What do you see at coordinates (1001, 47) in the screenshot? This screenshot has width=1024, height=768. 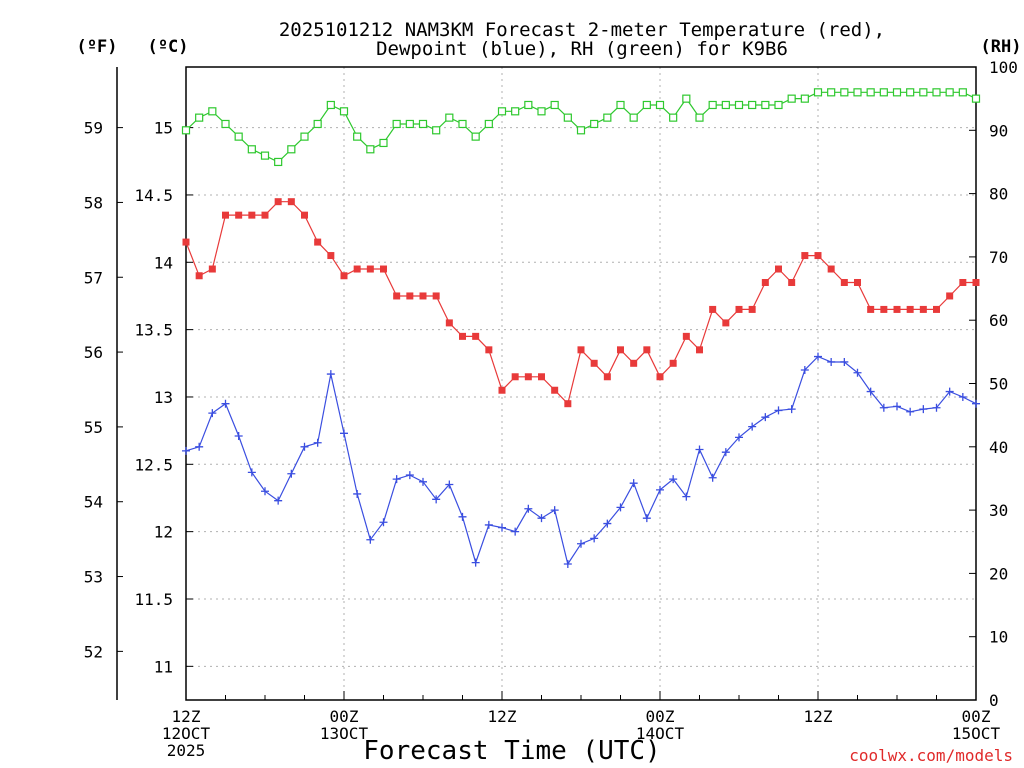 I see `rh-unit-label: (RH)` at bounding box center [1001, 47].